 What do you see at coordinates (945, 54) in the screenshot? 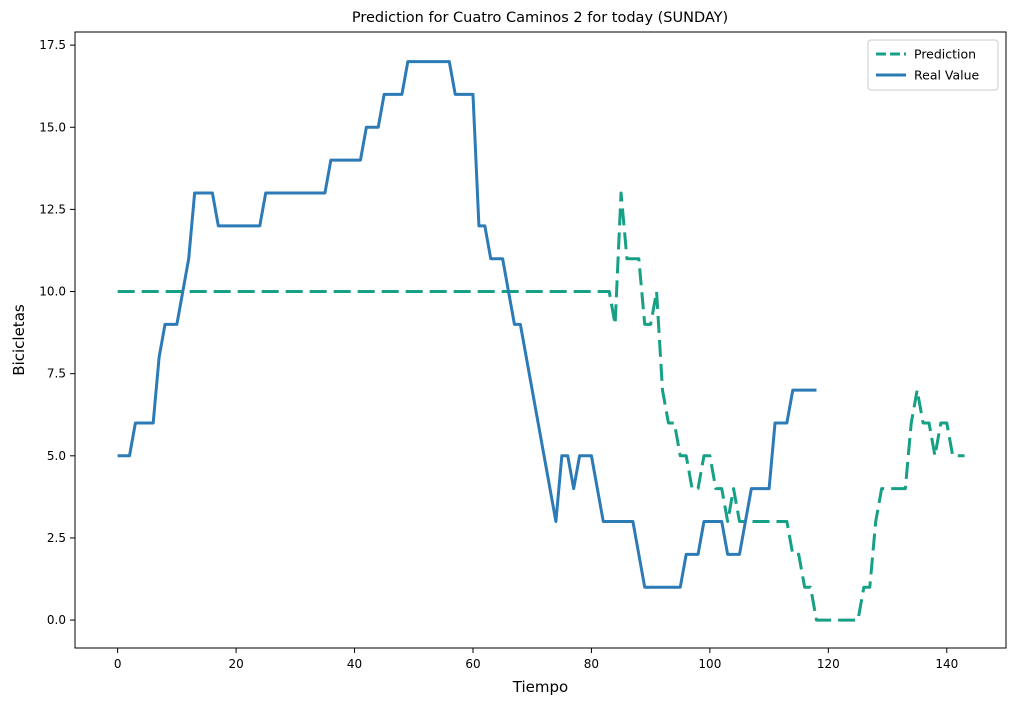
I see `legend-entry-label: Prediction` at bounding box center [945, 54].